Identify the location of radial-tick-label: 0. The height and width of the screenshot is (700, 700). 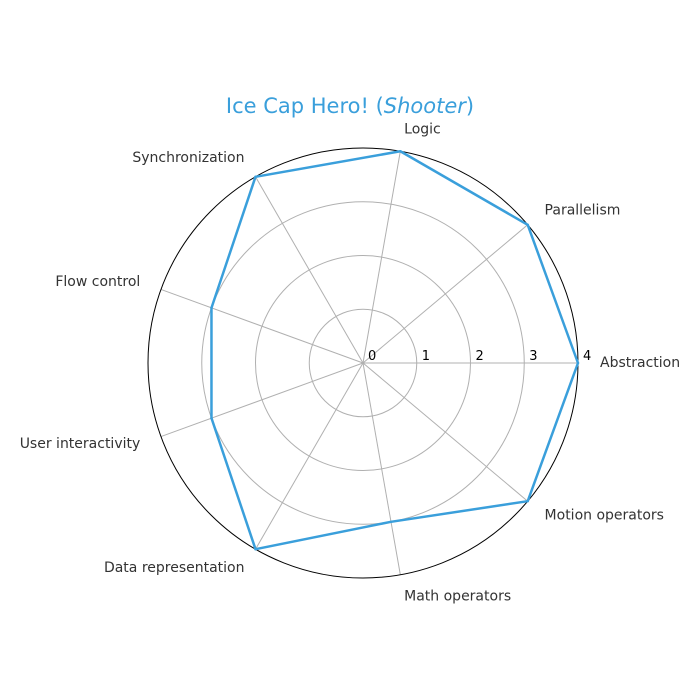
(372, 356).